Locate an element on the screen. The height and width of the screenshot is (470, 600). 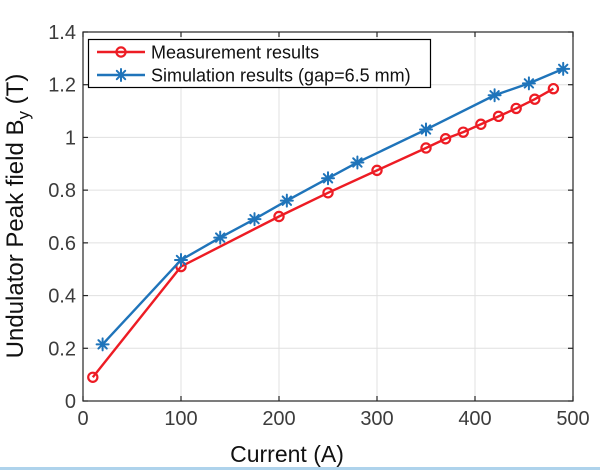
x-tick-label: 500 is located at coordinates (572, 419).